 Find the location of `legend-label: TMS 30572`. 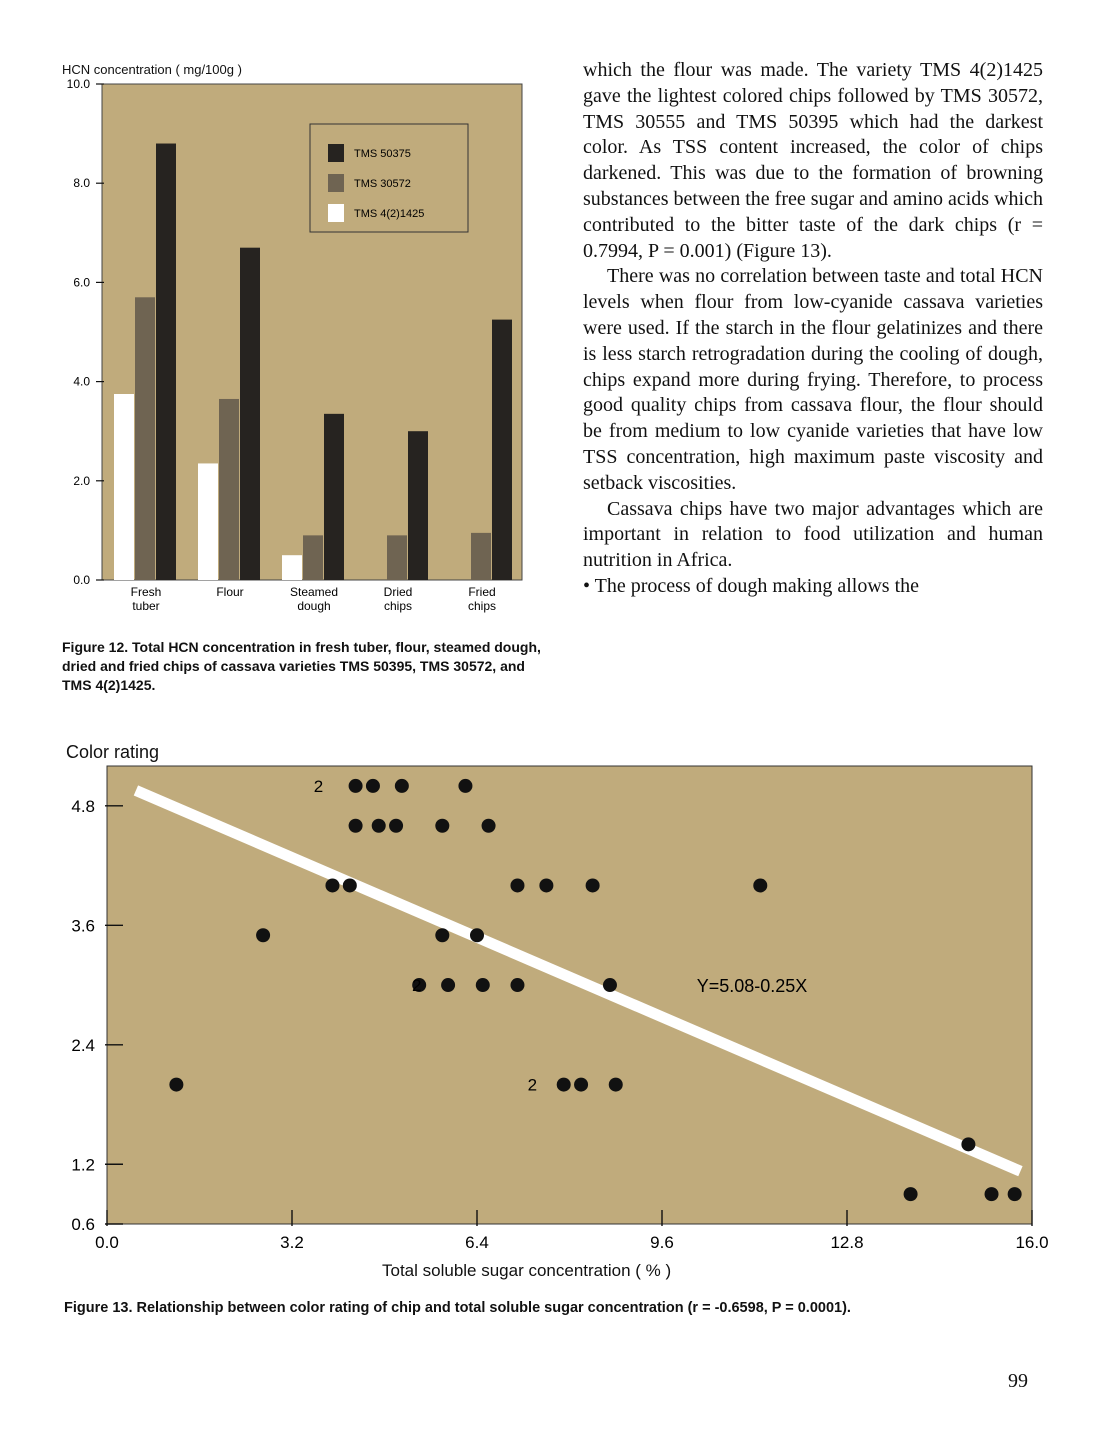

legend-label: TMS 30572 is located at coordinates (382, 184).